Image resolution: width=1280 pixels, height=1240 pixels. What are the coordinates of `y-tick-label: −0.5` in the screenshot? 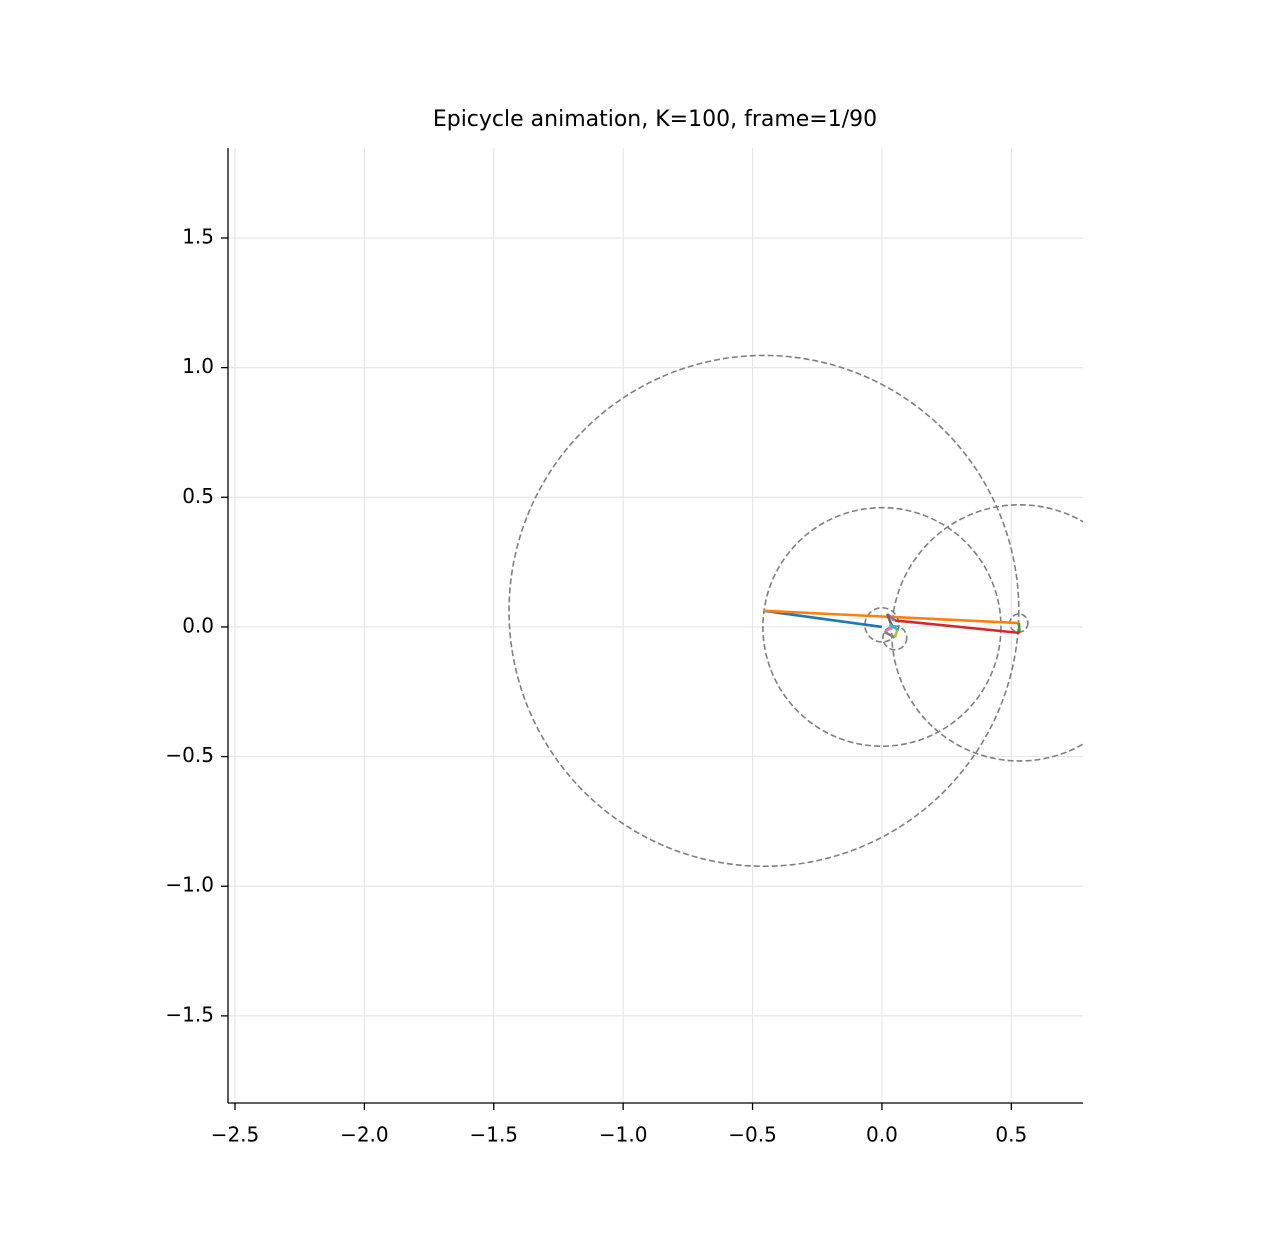 It's located at (189, 755).